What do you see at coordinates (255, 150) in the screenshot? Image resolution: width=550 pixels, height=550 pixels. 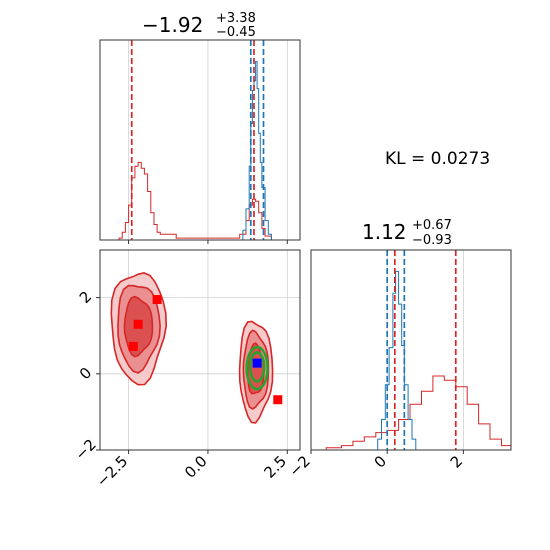 I see `p1-blue-hist` at bounding box center [255, 150].